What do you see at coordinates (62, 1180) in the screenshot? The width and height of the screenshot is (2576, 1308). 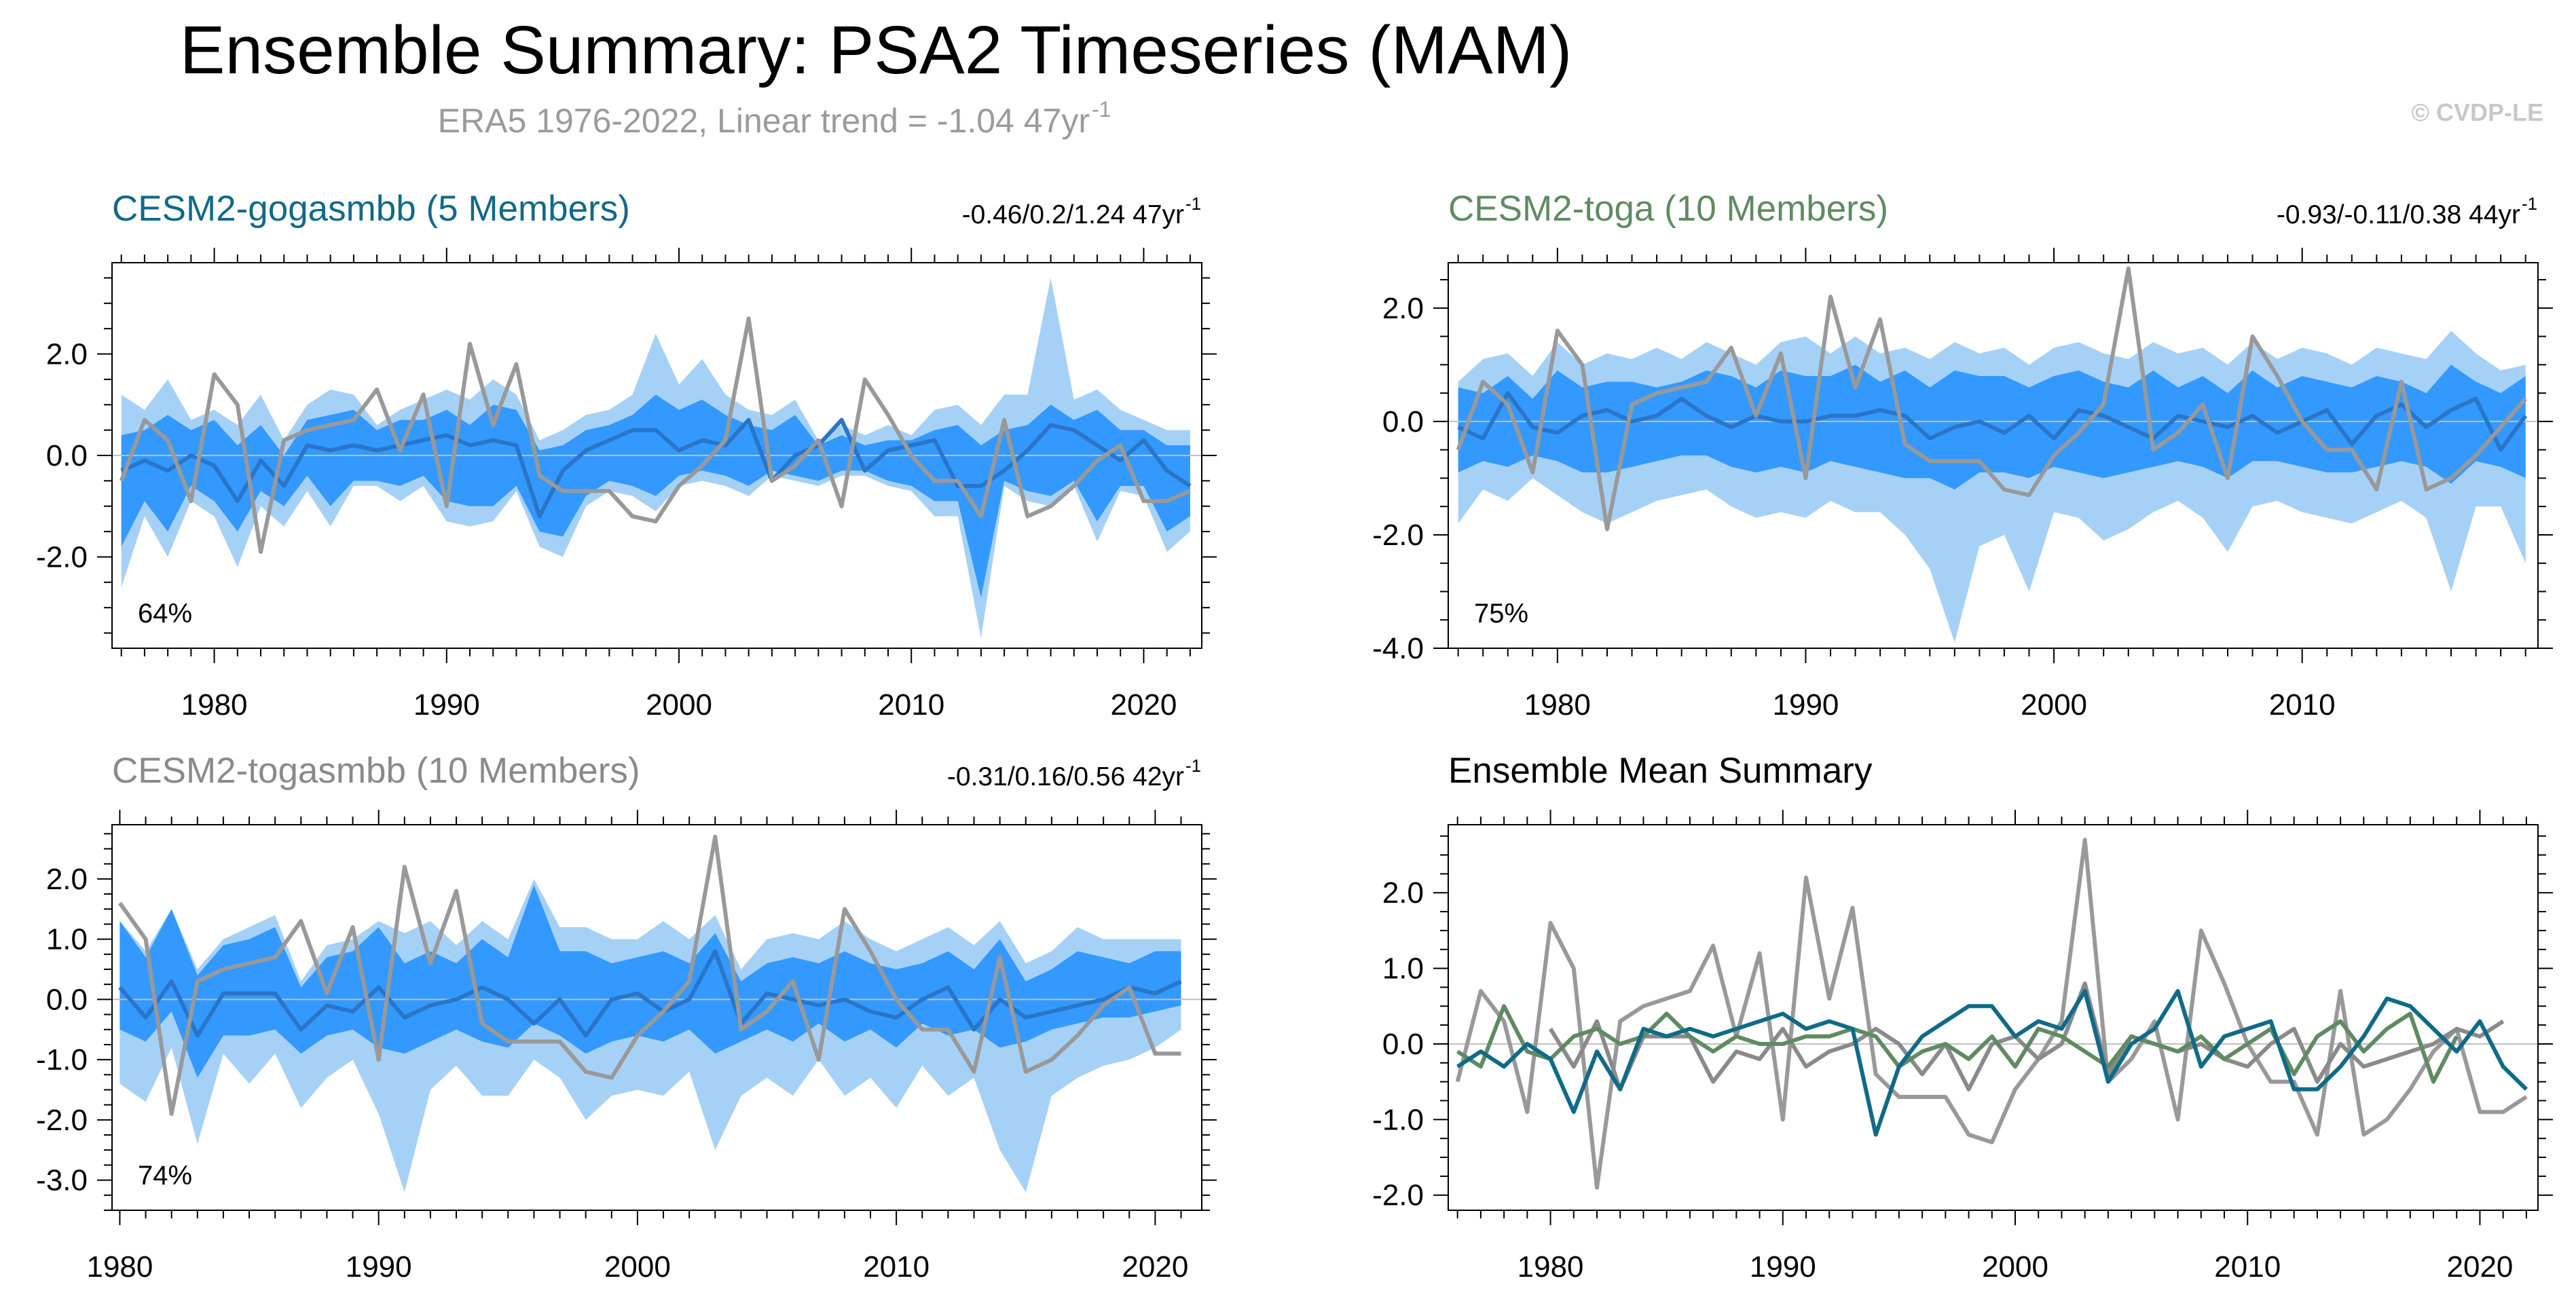 I see `y-tick-label: -3.0` at bounding box center [62, 1180].